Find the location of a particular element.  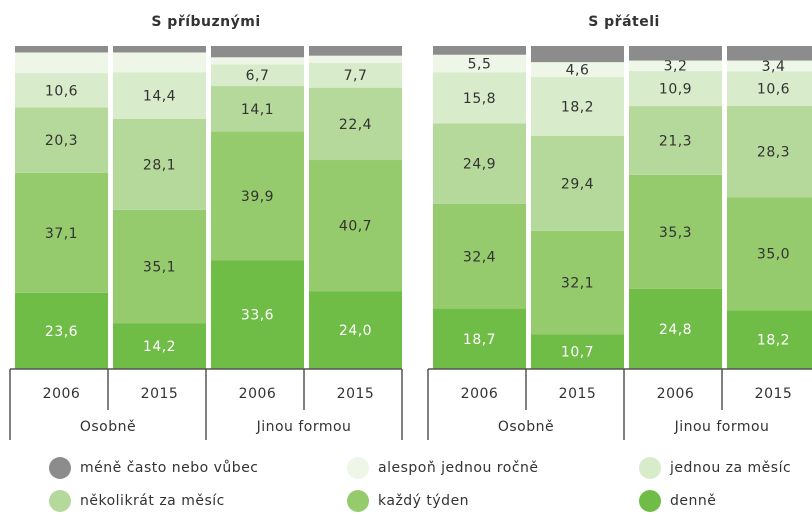

value-label: 10,9 is located at coordinates (675, 89).